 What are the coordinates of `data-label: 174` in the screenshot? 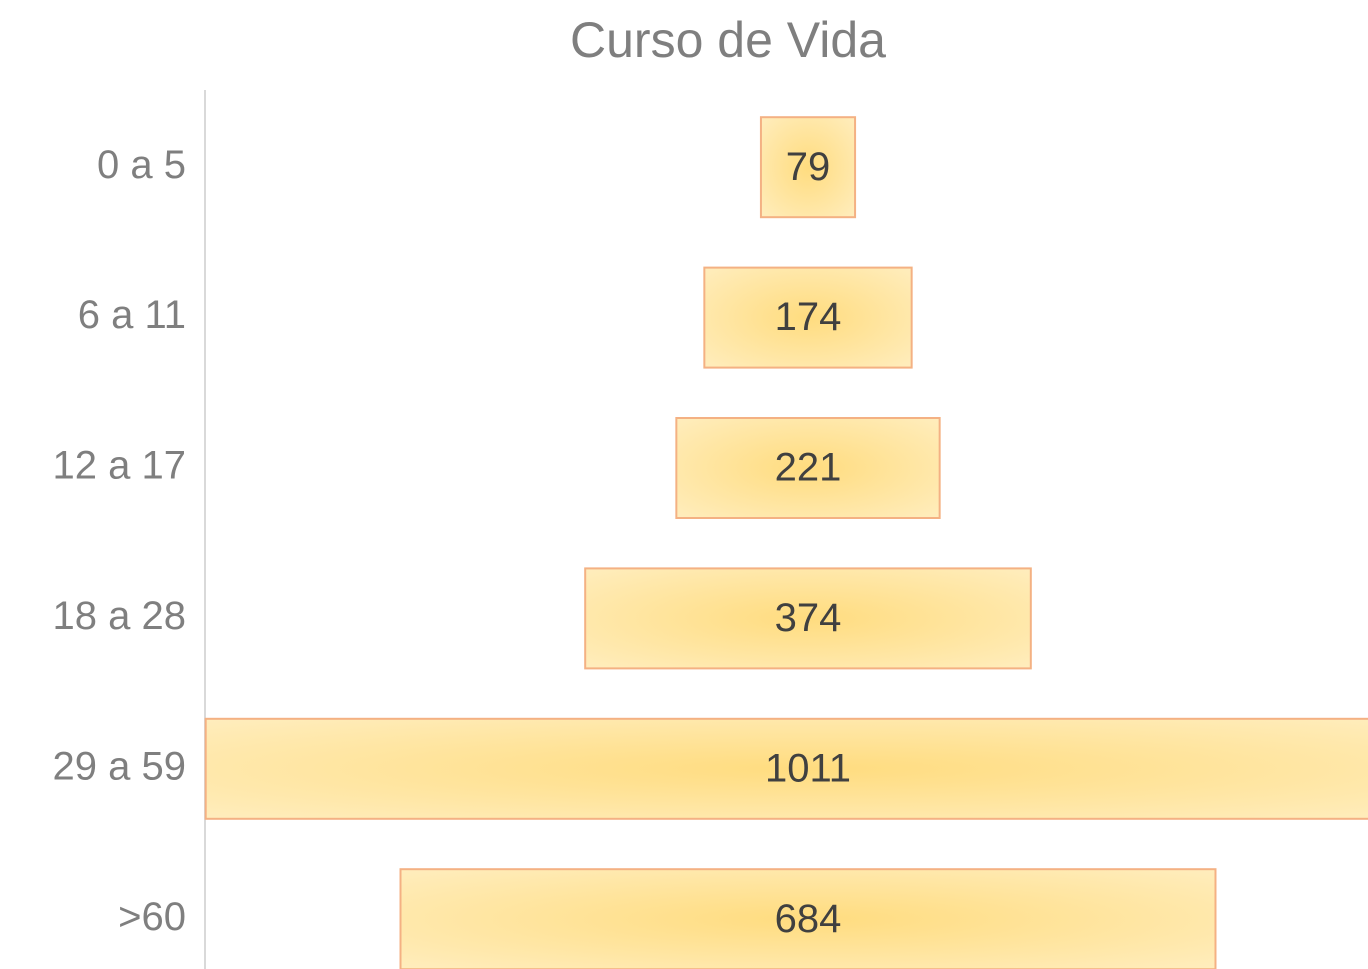 It's located at (808, 317).